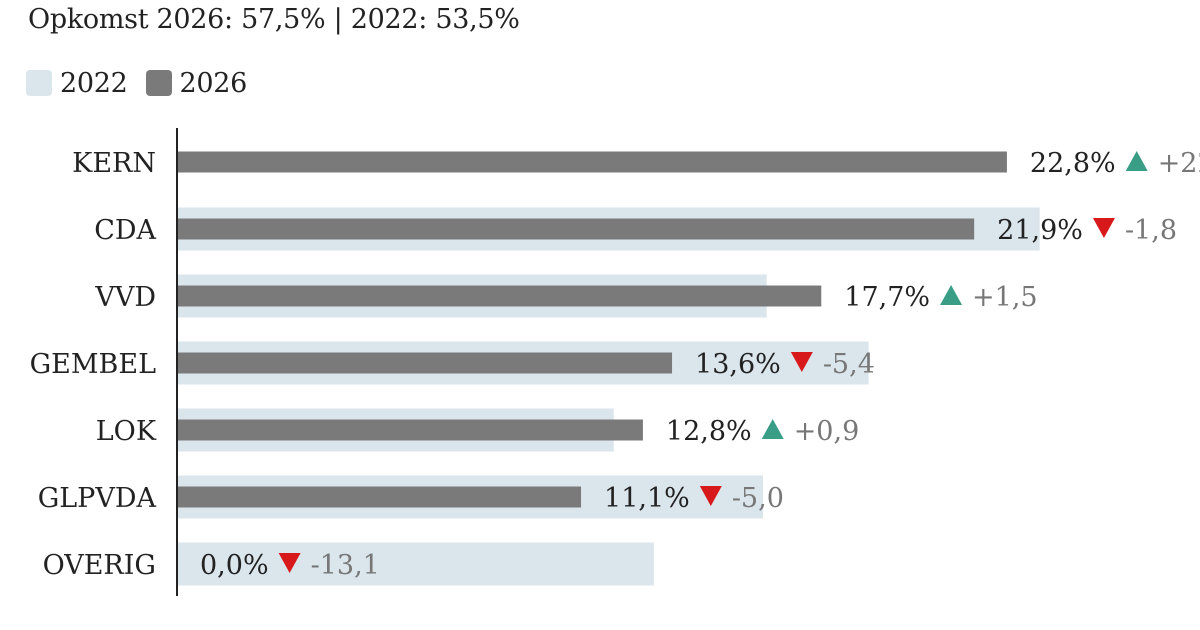 Image resolution: width=1200 pixels, height=630 pixels. Describe the element at coordinates (125, 297) in the screenshot. I see `category-label-vvd: VVD` at that location.